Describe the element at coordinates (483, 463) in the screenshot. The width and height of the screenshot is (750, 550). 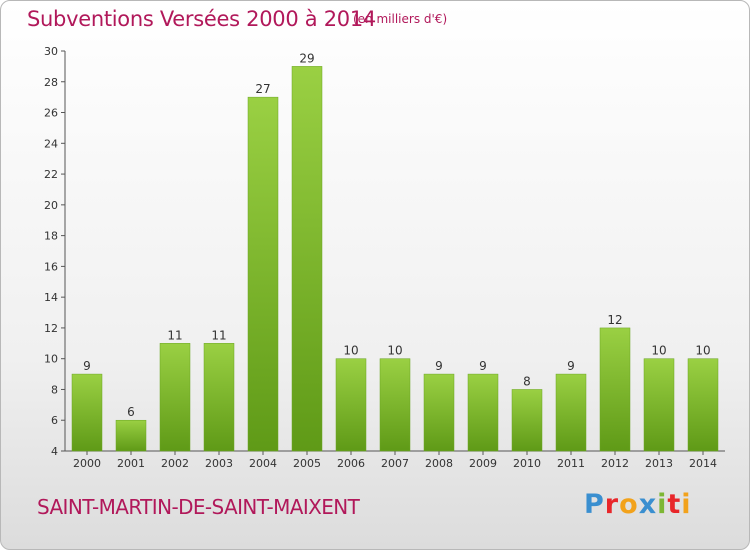
I see `x-tick-label: 2009` at that location.